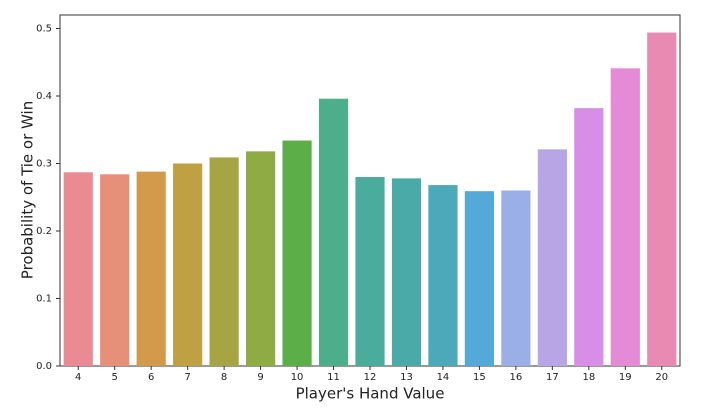 Image resolution: width=706 pixels, height=410 pixels. I want to click on x-tick-label: 6, so click(151, 377).